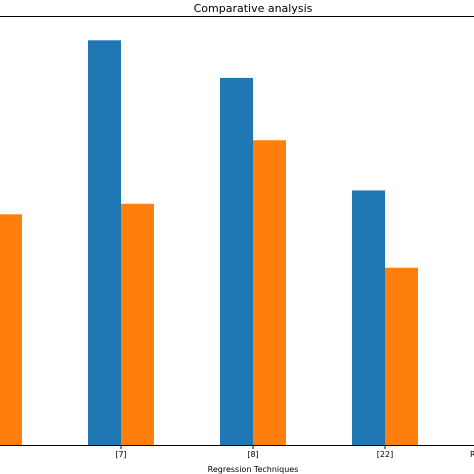  What do you see at coordinates (120, 454) in the screenshot?
I see `x-tick-label-2: [7]` at bounding box center [120, 454].